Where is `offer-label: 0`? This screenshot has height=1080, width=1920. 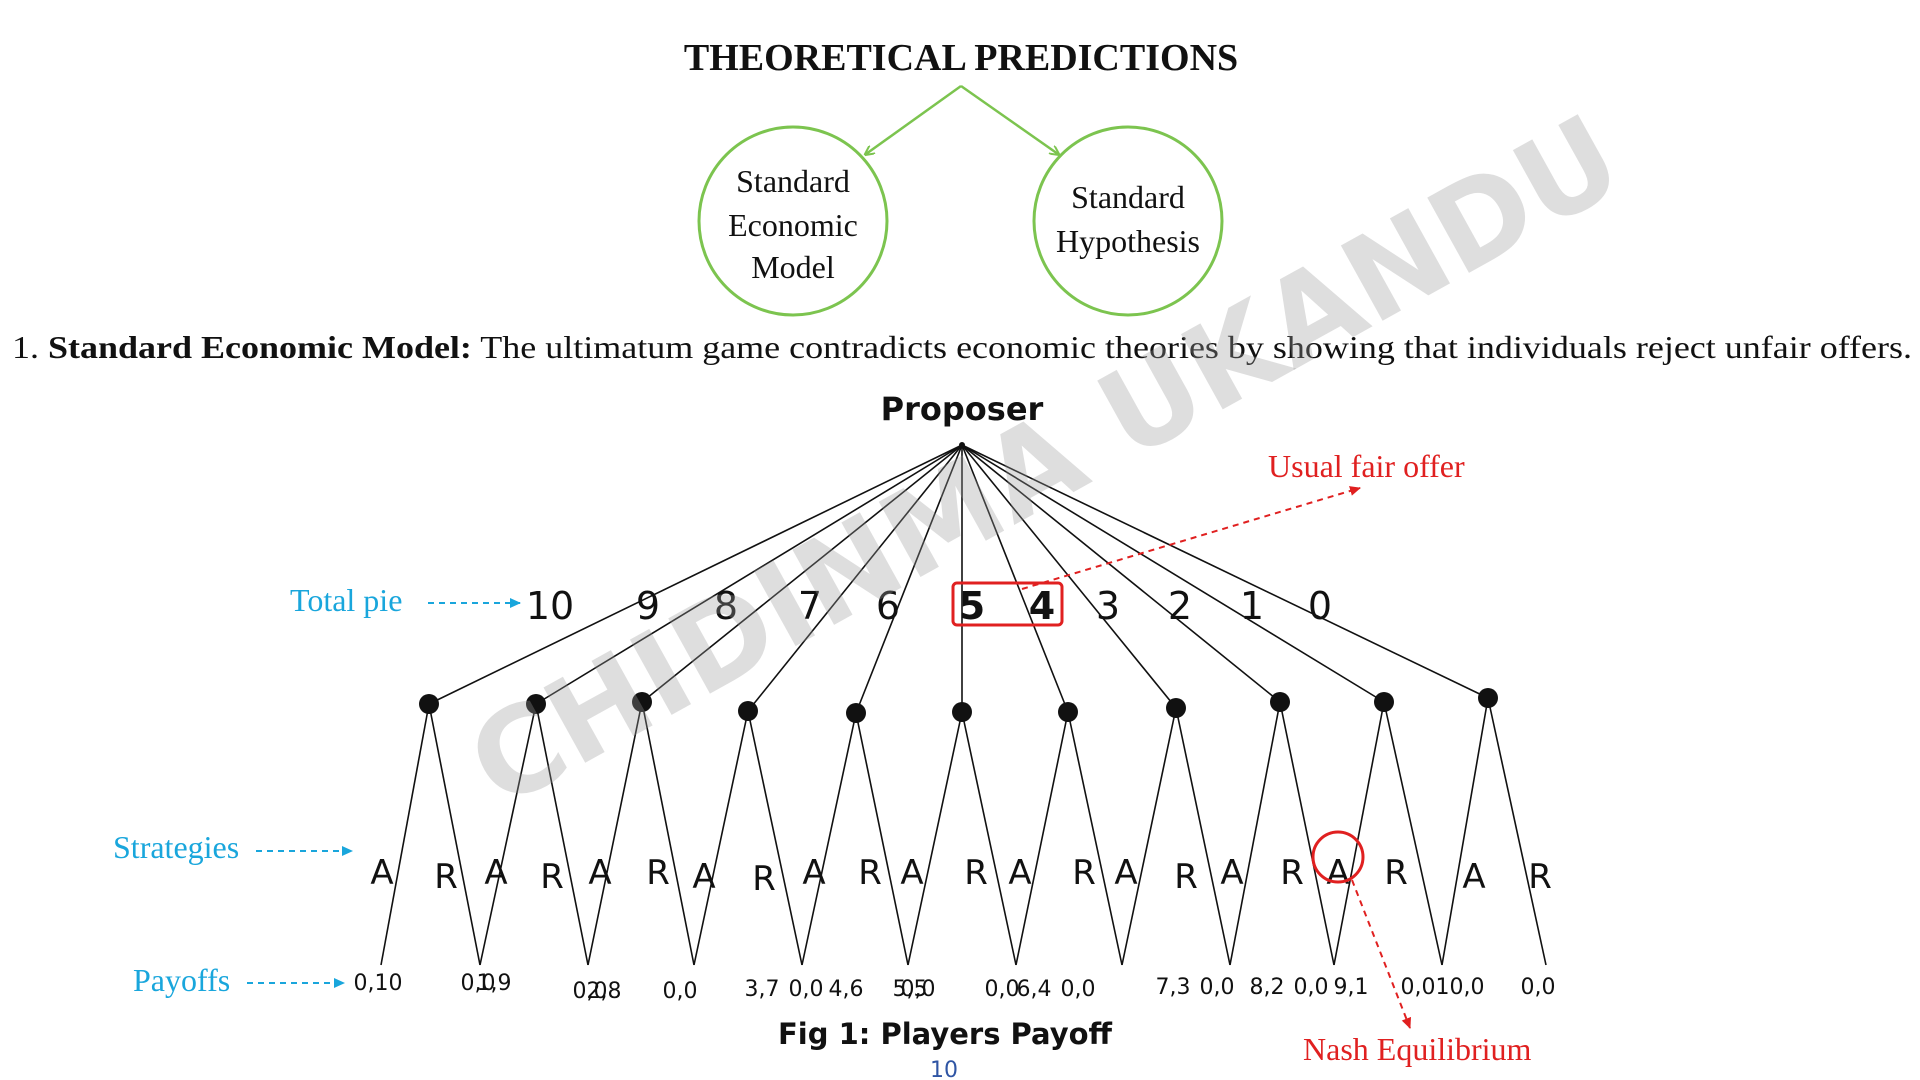
offer-label: 0 is located at coordinates (1320, 606).